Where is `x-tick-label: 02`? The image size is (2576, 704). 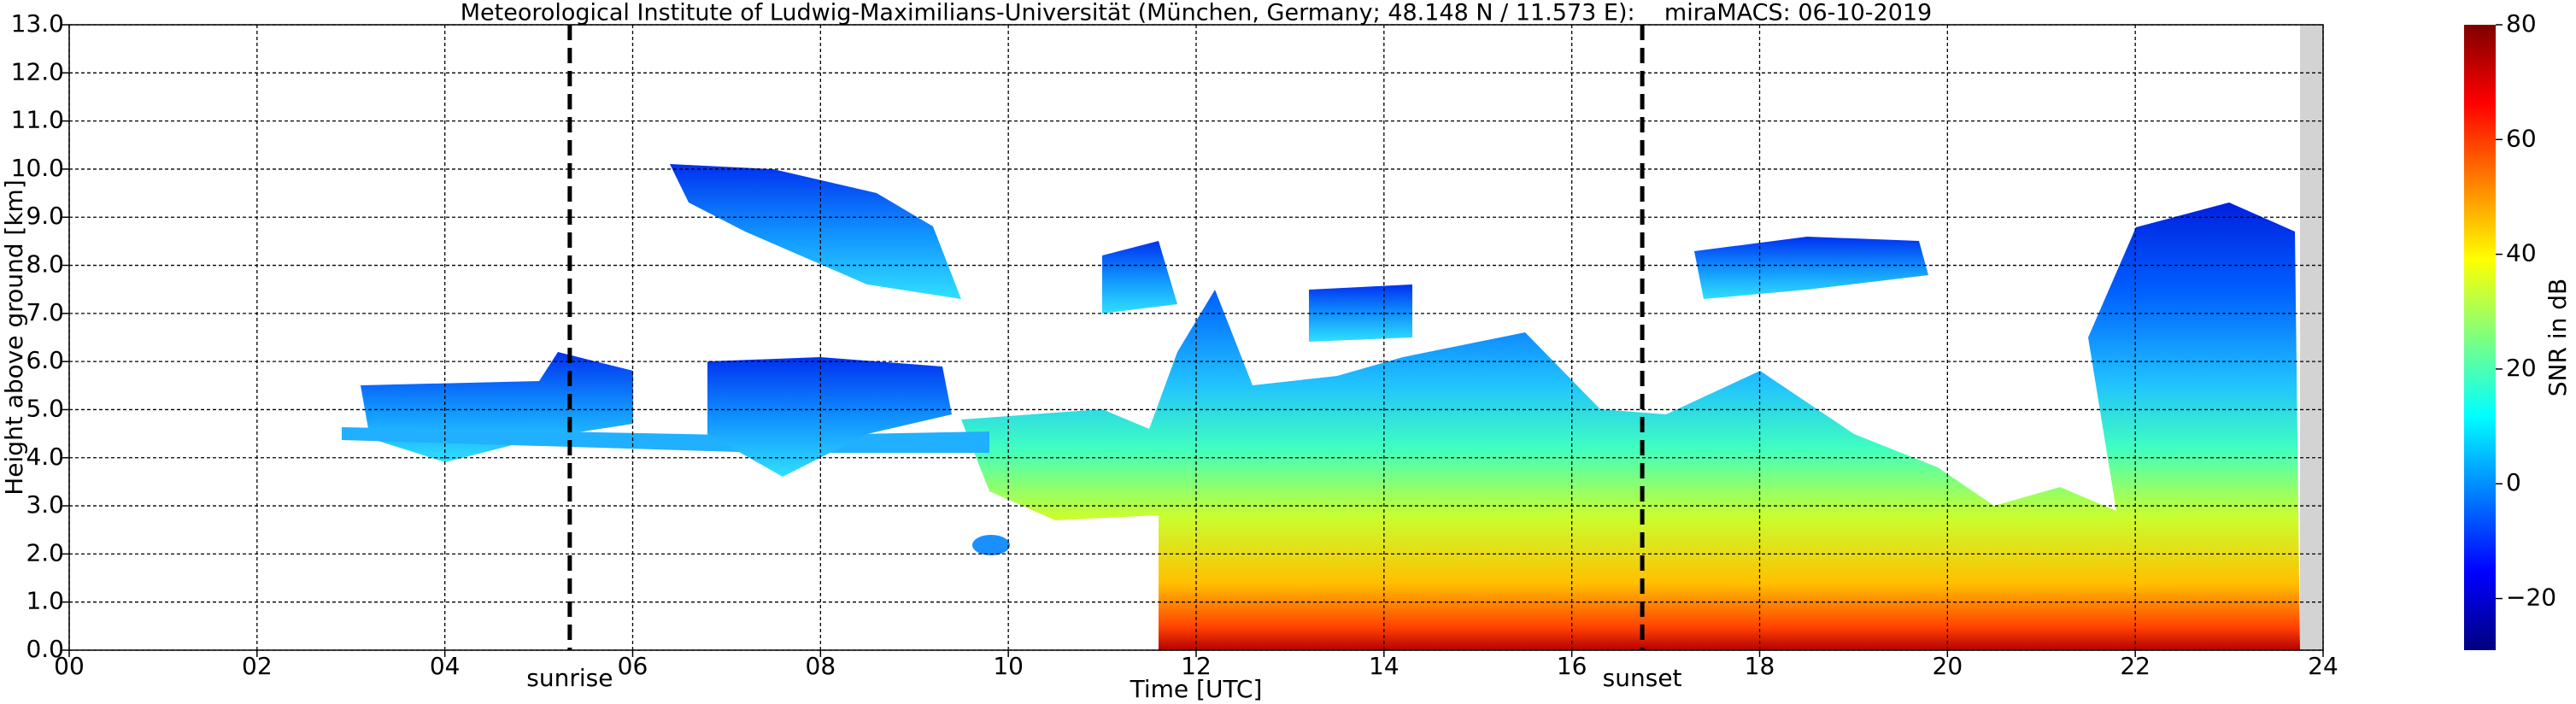 x-tick-label: 02 is located at coordinates (257, 666).